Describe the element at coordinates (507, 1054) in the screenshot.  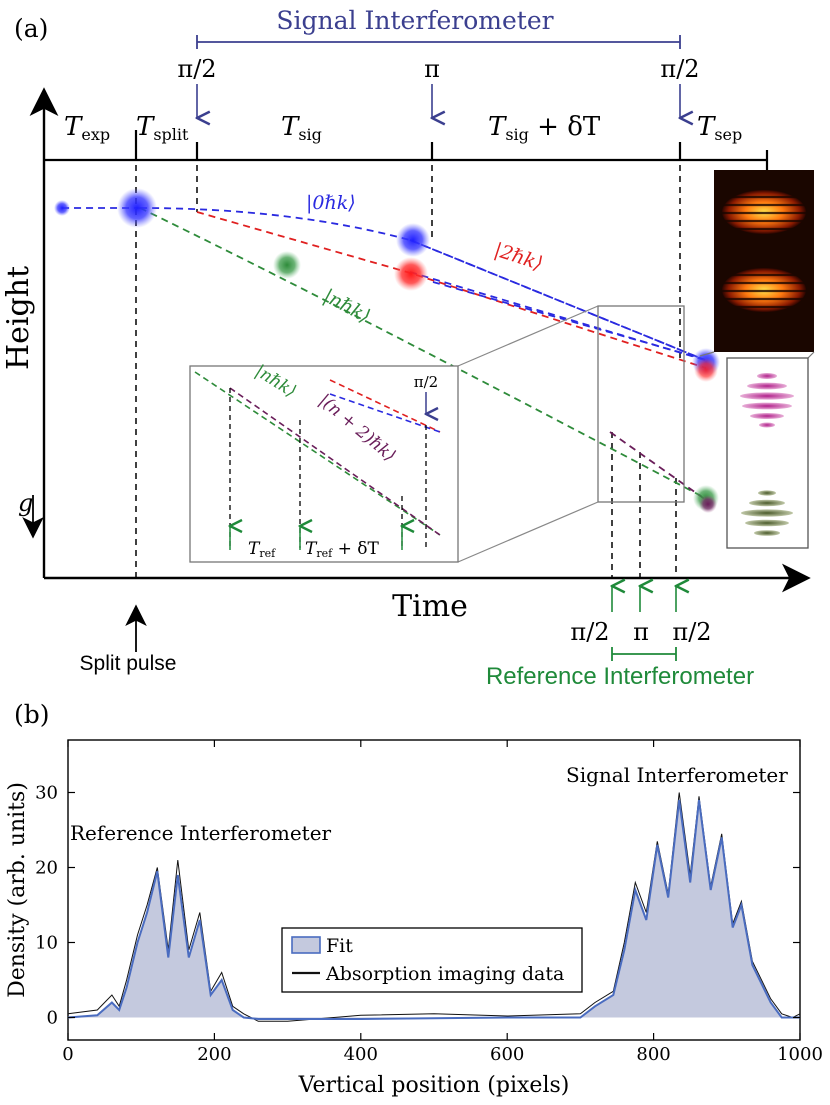
I see `x-tick-label: 600` at that location.